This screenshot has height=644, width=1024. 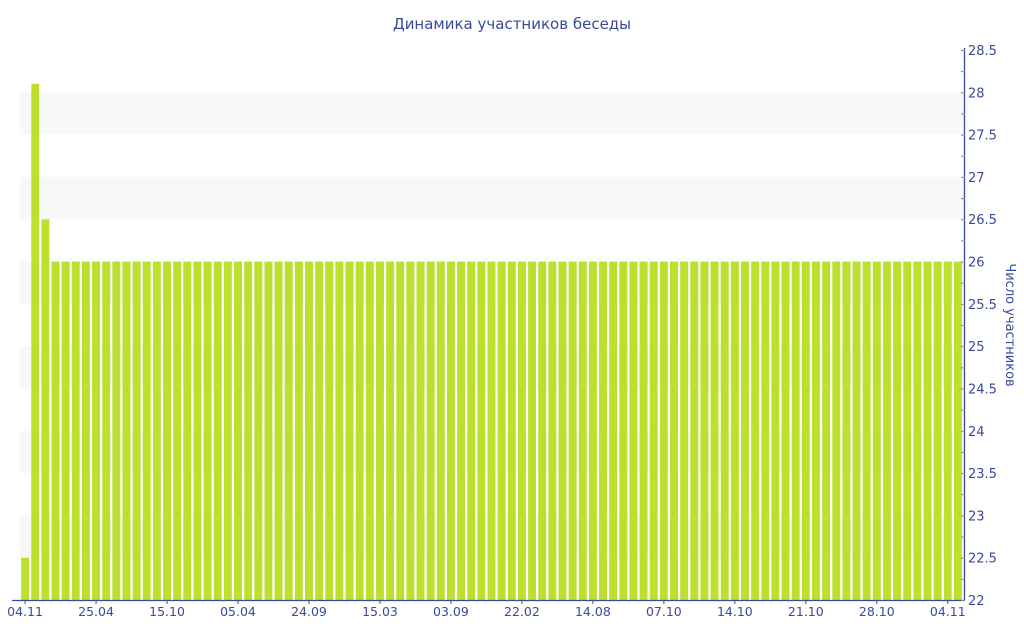 What do you see at coordinates (1009, 324) in the screenshot?
I see `y-axis-label: Число участников` at bounding box center [1009, 324].